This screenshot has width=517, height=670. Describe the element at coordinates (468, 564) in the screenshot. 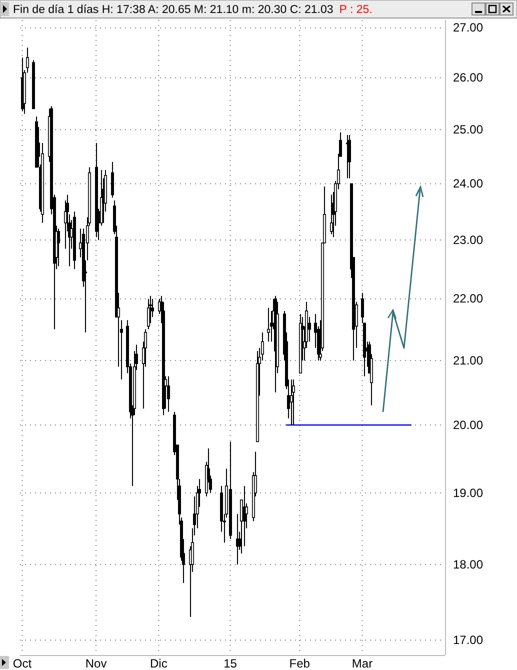

I see `y-tick-label: 18.00` at that location.